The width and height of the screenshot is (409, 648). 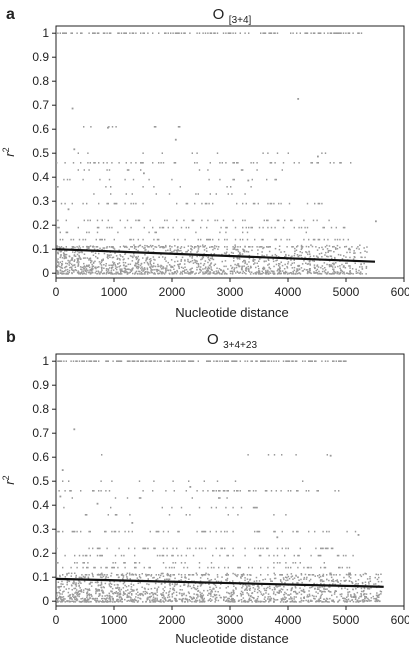 I want to click on x-tick-label: 5000, so click(x=346, y=620).